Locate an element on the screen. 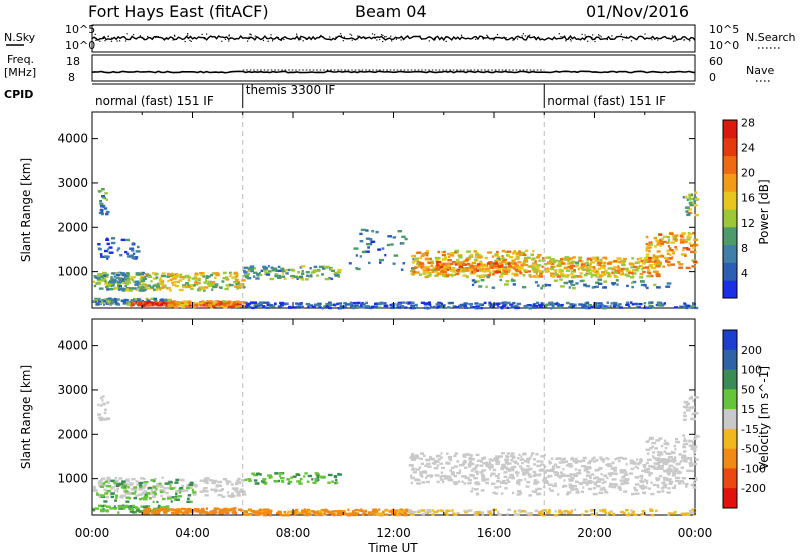 This screenshot has width=800, height=554. plot-date: 01/Nov/2016 is located at coordinates (637, 11).